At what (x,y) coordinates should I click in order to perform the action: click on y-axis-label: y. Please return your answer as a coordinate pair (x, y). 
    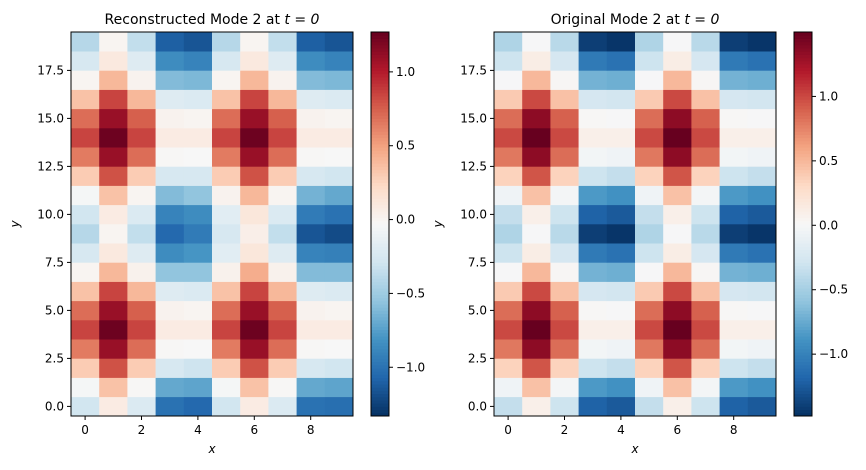
    Looking at the image, I should click on (438, 224).